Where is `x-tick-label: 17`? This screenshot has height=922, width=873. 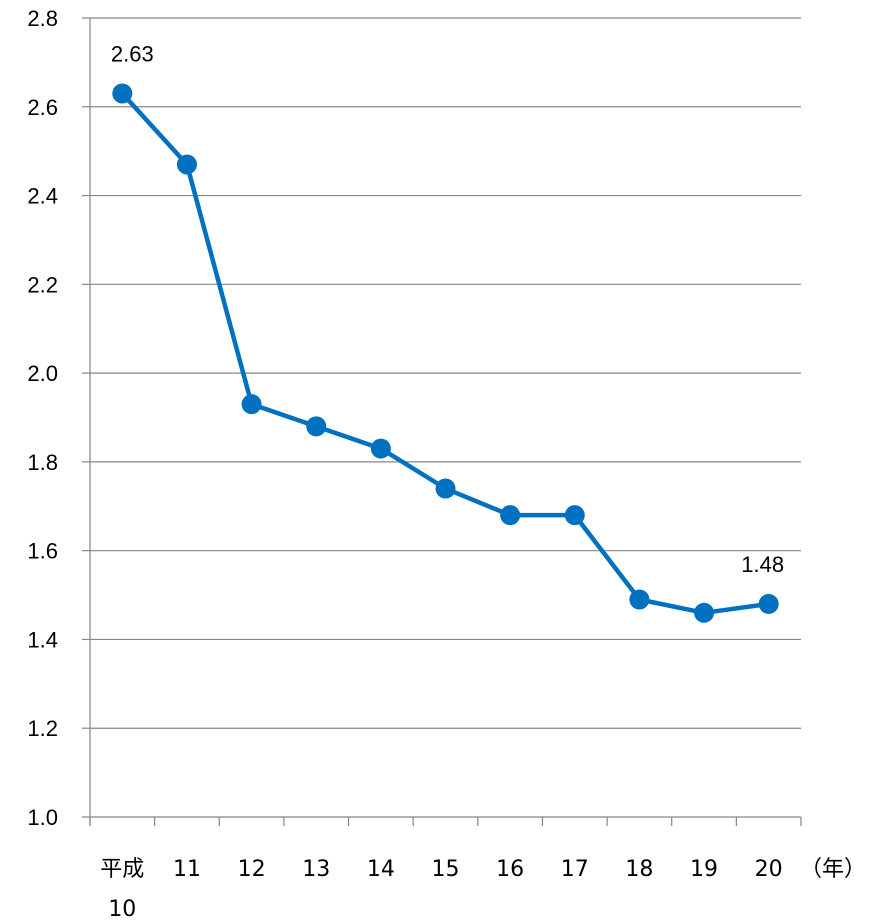
x-tick-label: 17 is located at coordinates (575, 869).